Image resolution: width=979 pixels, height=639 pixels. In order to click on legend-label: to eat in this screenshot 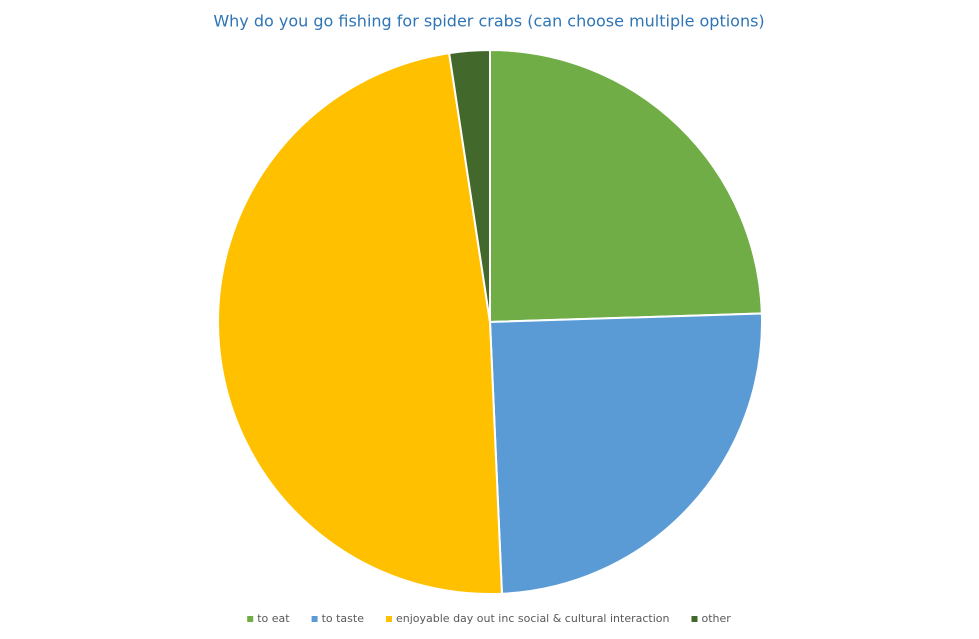, I will do `click(273, 618)`.